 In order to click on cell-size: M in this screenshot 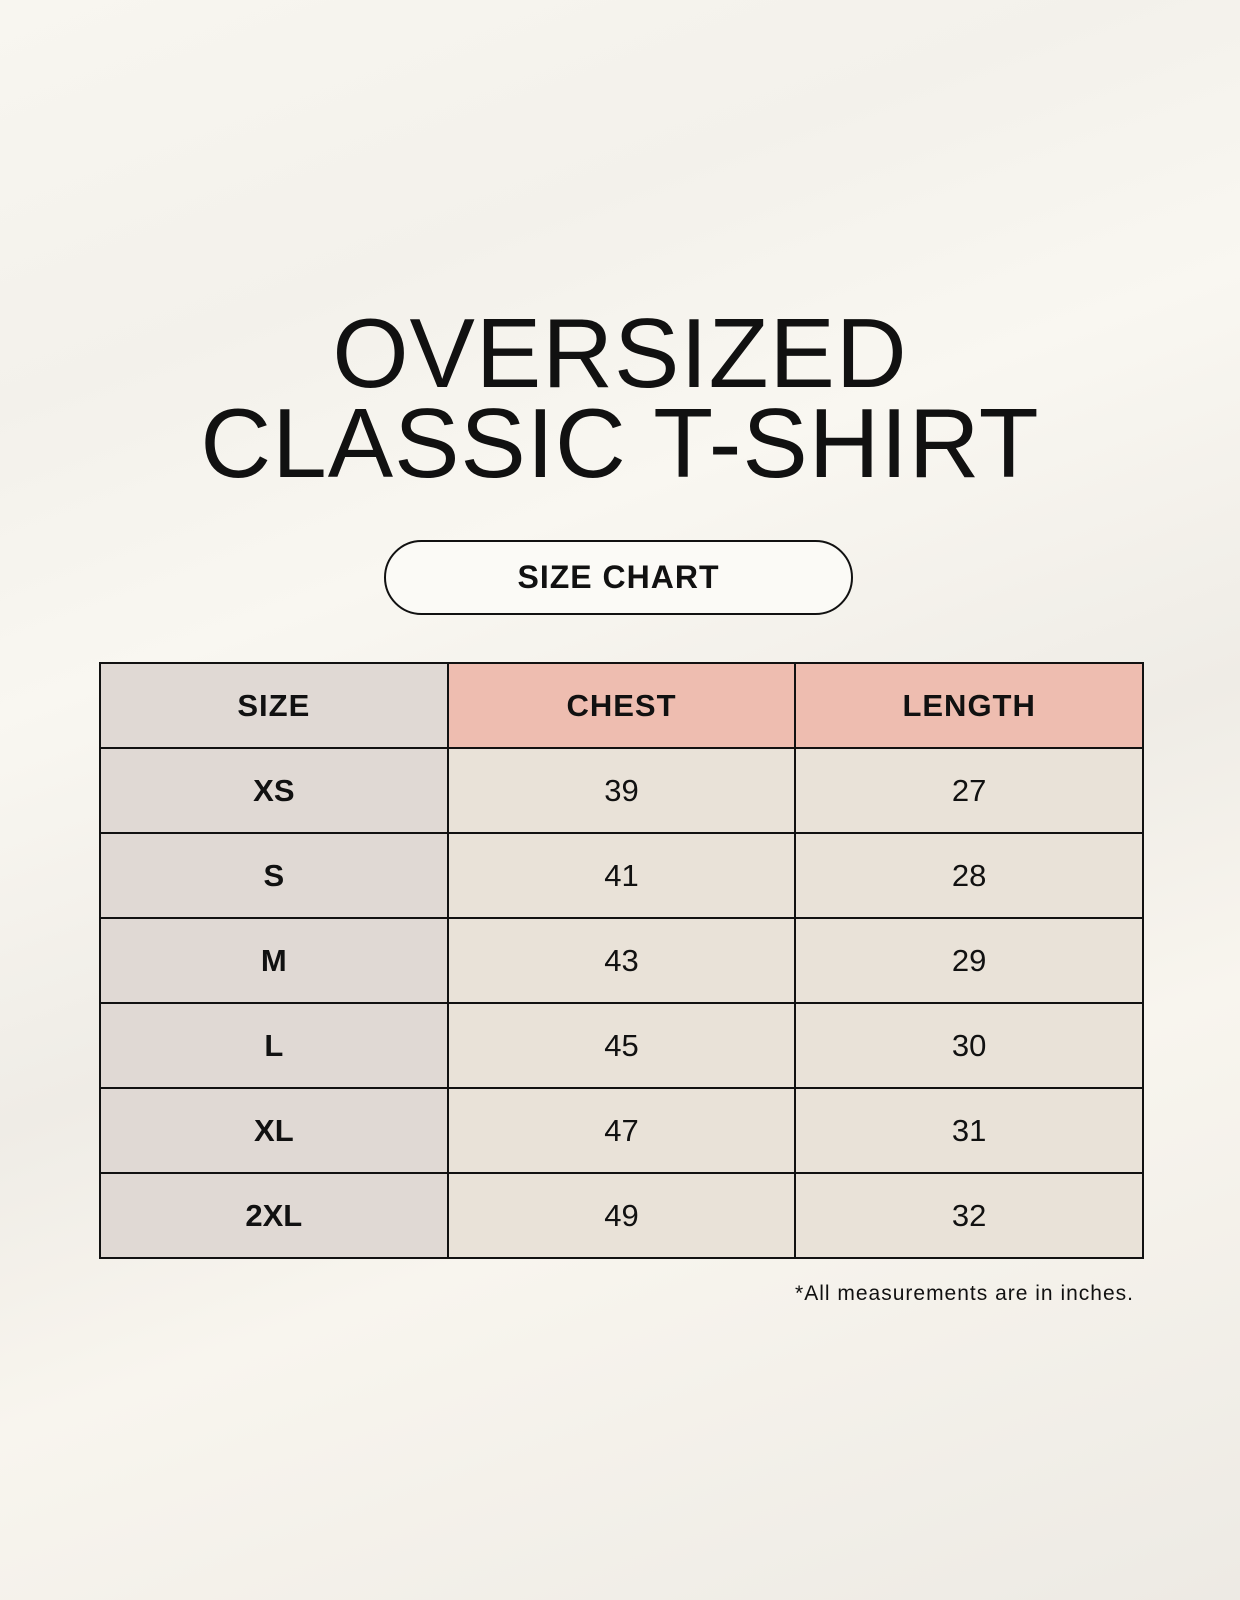, I will do `click(274, 960)`.